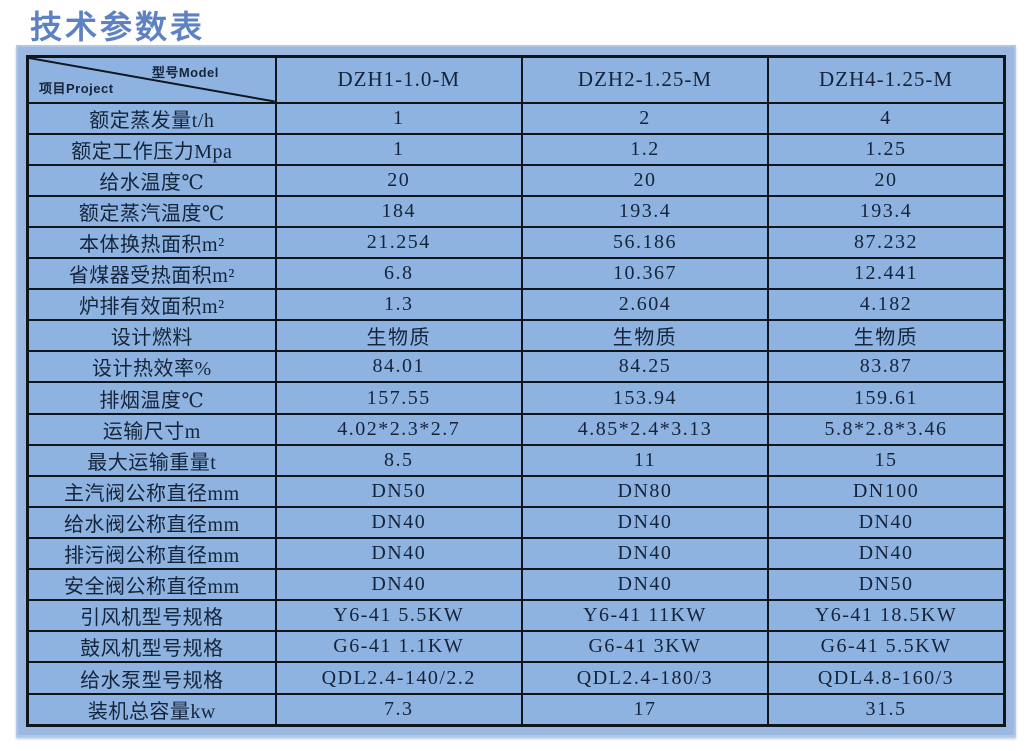  What do you see at coordinates (886, 647) in the screenshot?
I see `row-value: G6-41 5.5KW` at bounding box center [886, 647].